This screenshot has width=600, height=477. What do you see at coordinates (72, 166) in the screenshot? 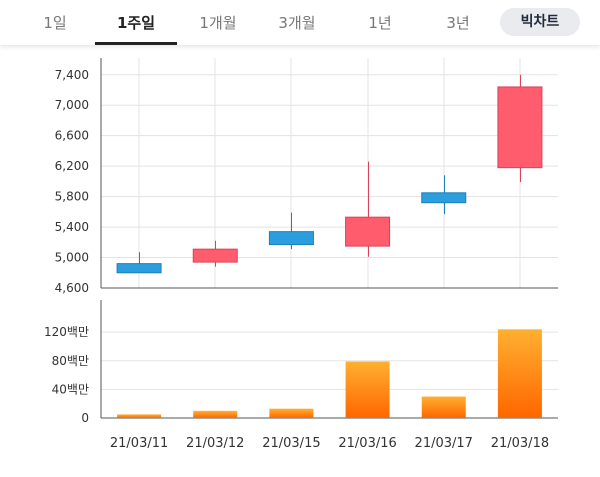
I see `price-tick-label: 6,200` at bounding box center [72, 166].